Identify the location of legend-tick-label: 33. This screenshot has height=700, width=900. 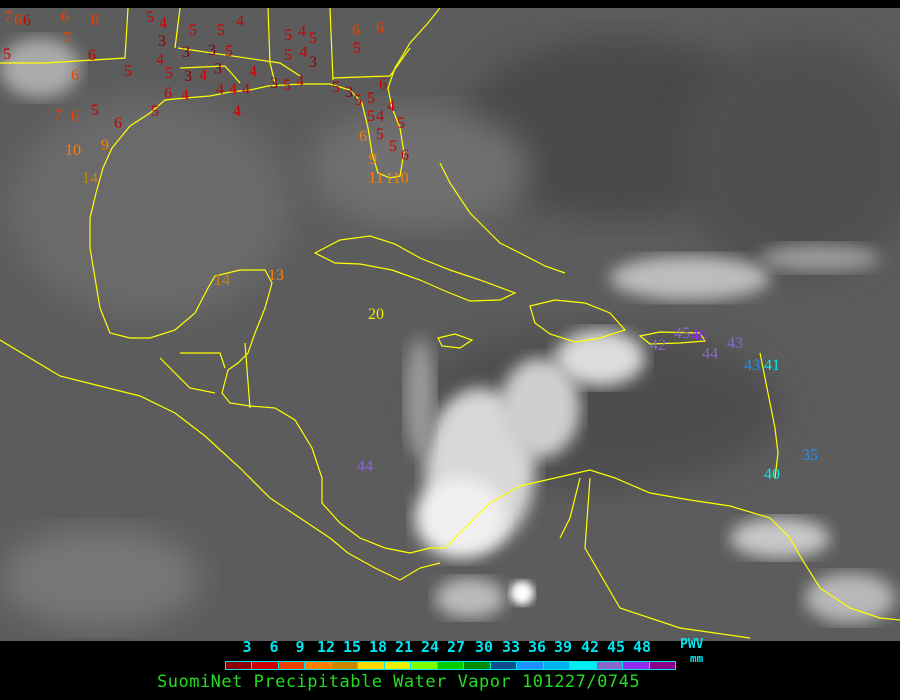
(511, 647).